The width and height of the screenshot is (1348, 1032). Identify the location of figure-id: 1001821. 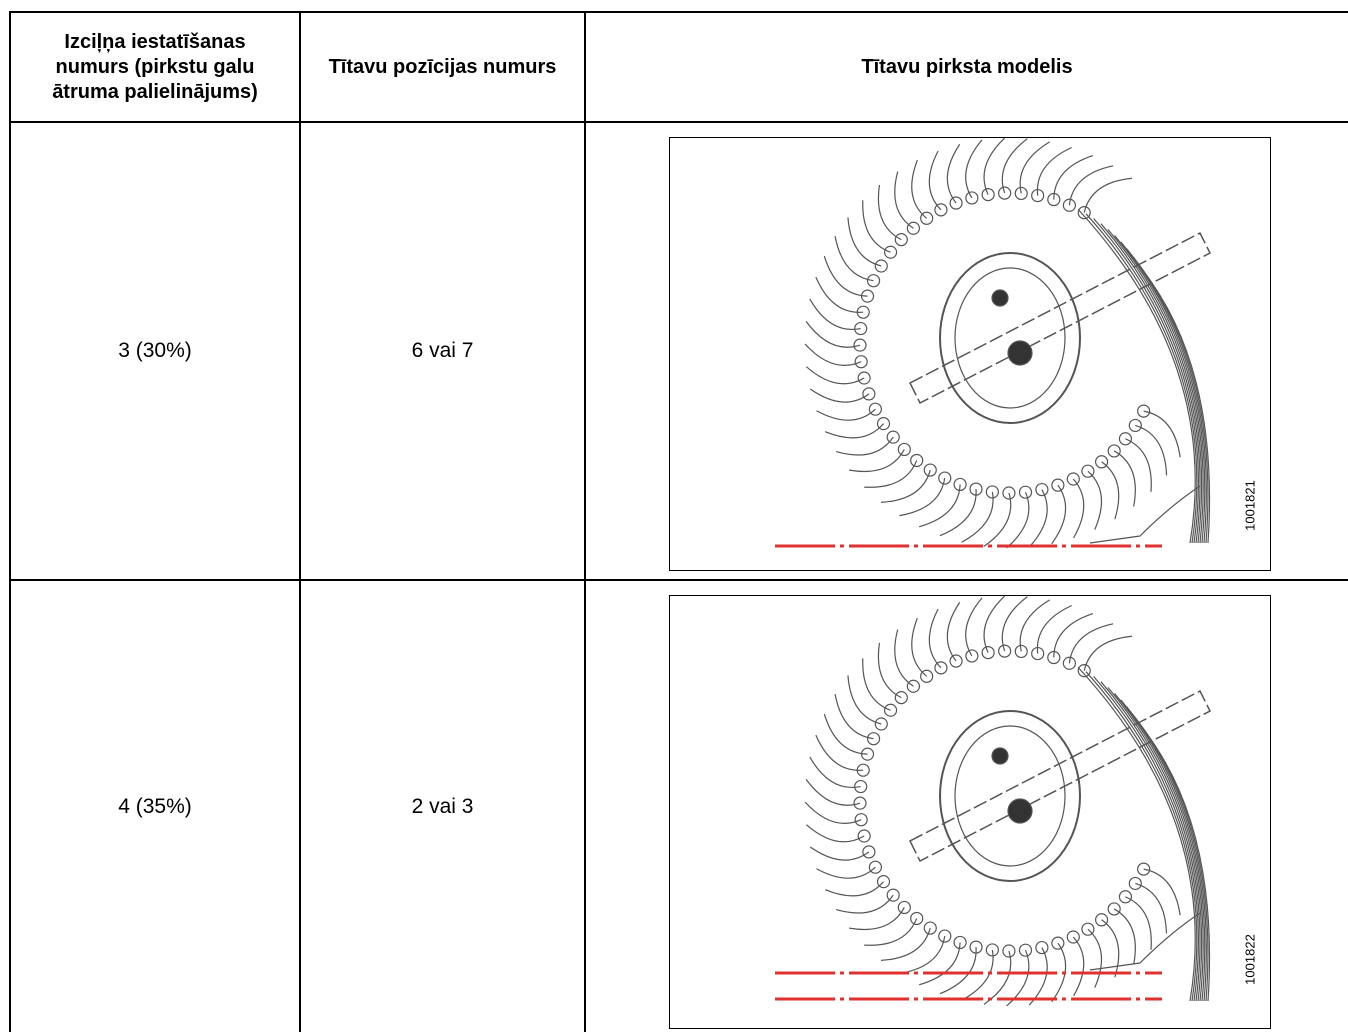
(1250, 505).